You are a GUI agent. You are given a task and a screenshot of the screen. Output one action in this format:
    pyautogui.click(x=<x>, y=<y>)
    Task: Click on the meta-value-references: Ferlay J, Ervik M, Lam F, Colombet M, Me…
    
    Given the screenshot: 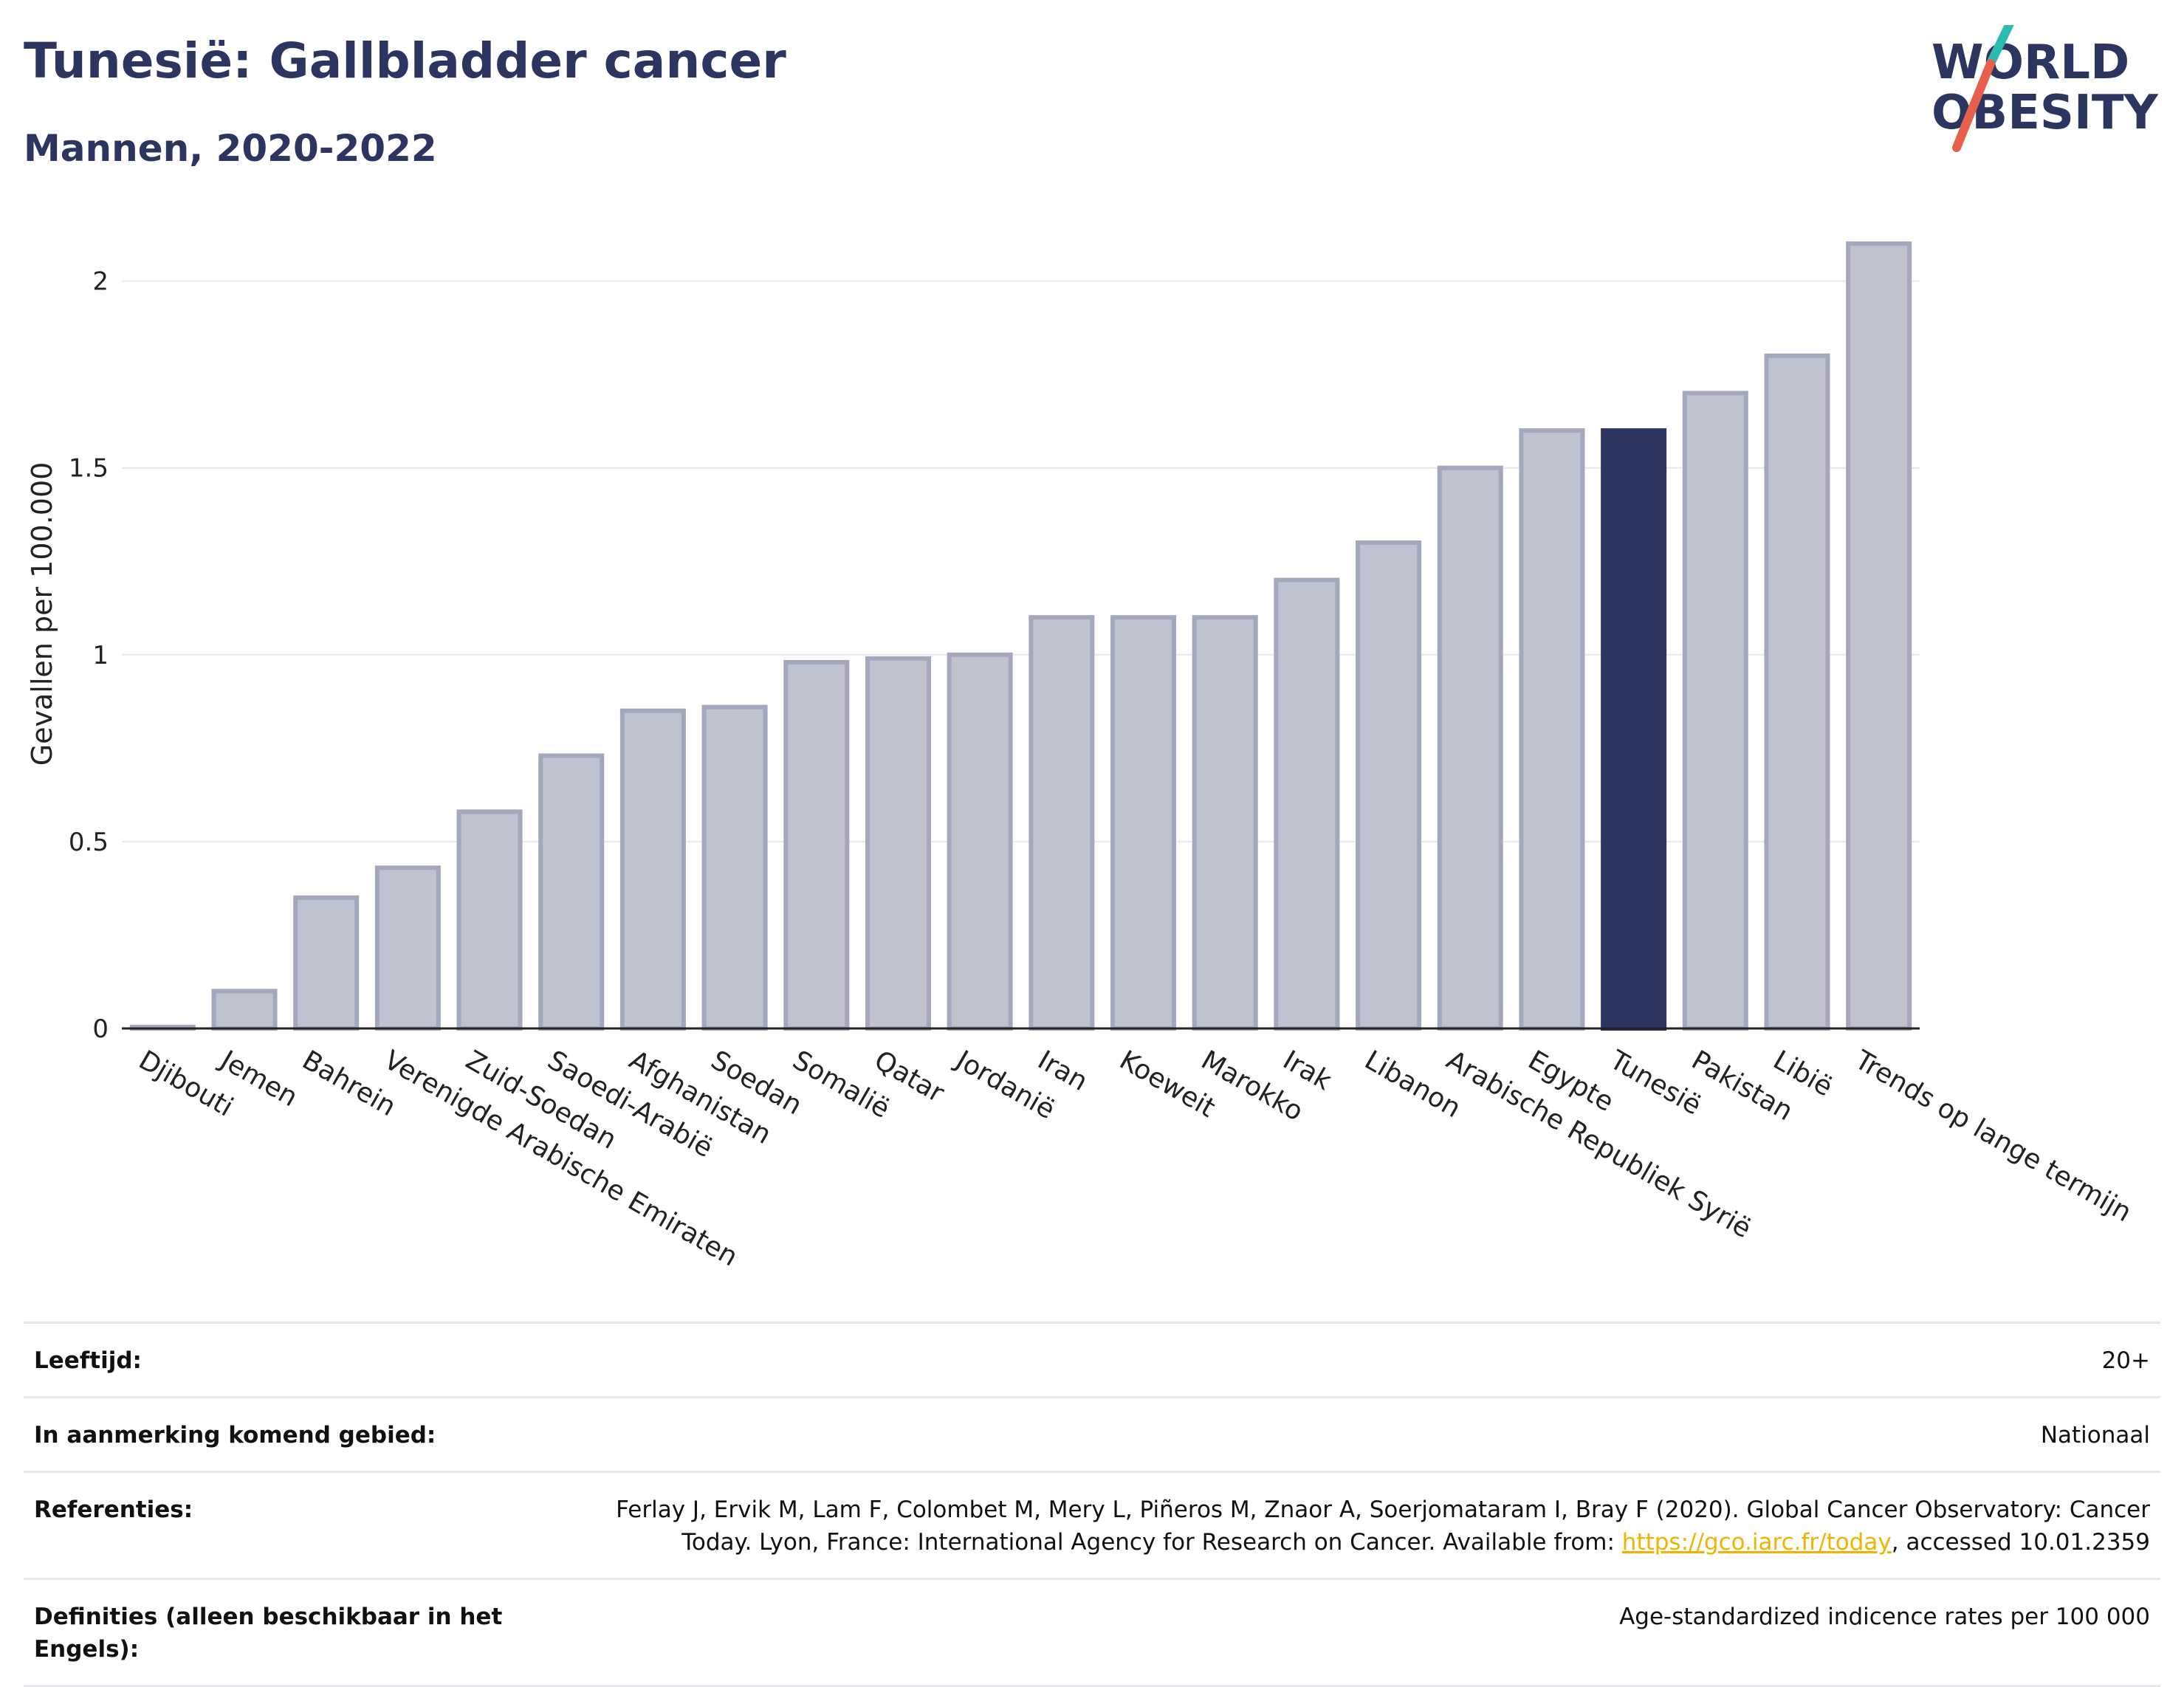 What is the action you would take?
    pyautogui.click(x=1375, y=1526)
    